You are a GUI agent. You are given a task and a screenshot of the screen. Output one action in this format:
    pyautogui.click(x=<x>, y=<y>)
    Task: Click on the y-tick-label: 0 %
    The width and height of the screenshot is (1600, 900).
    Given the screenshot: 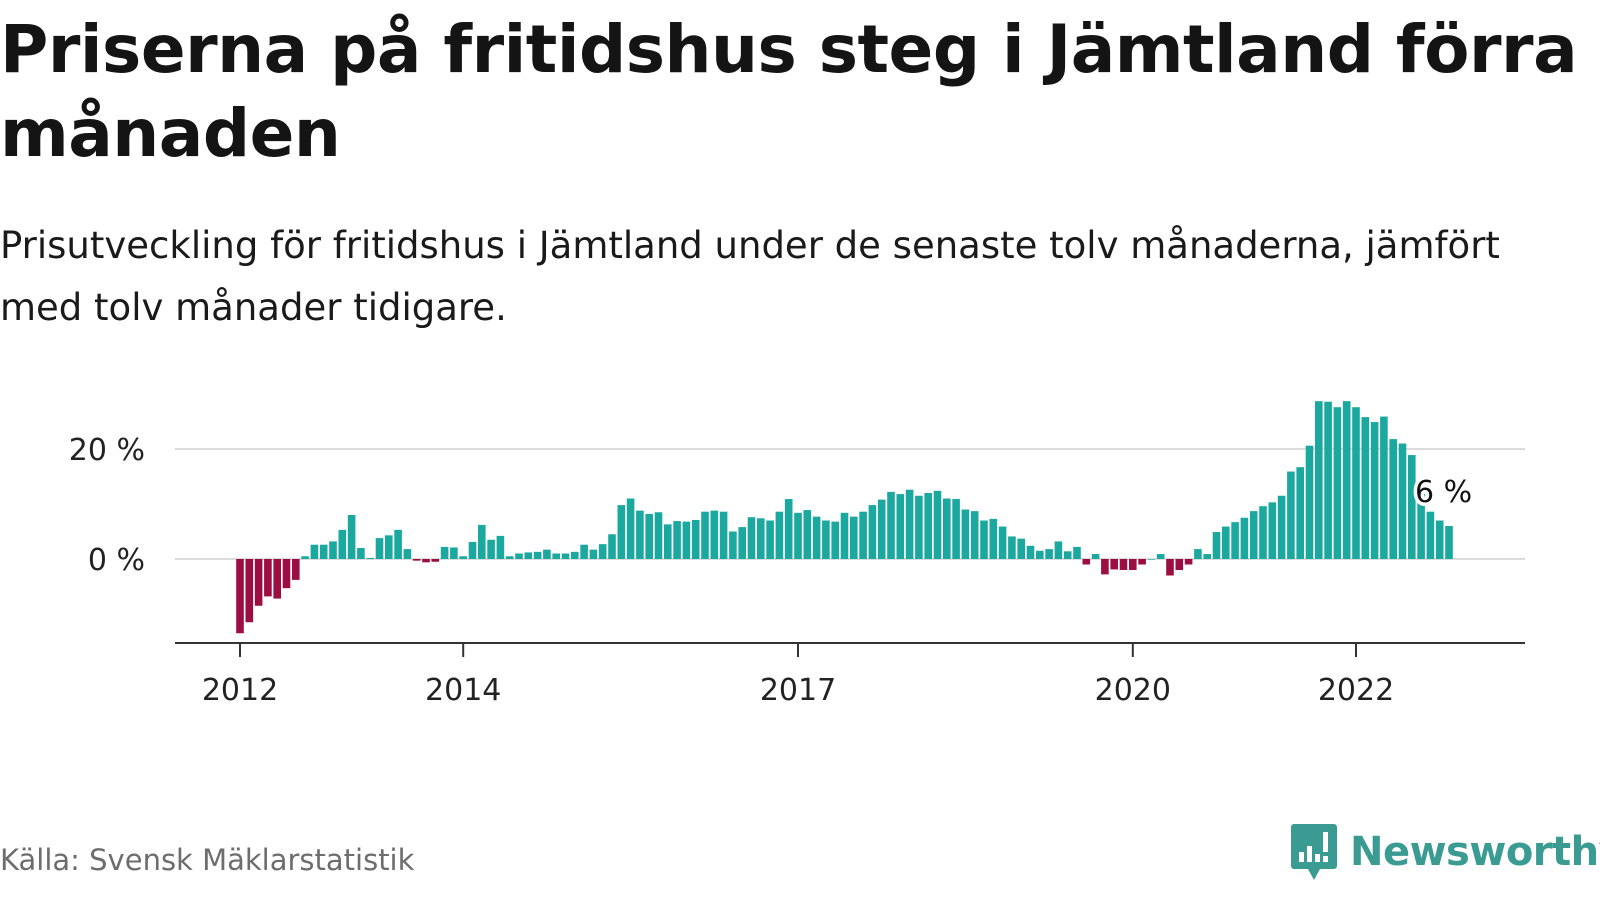 What is the action you would take?
    pyautogui.click(x=116, y=560)
    